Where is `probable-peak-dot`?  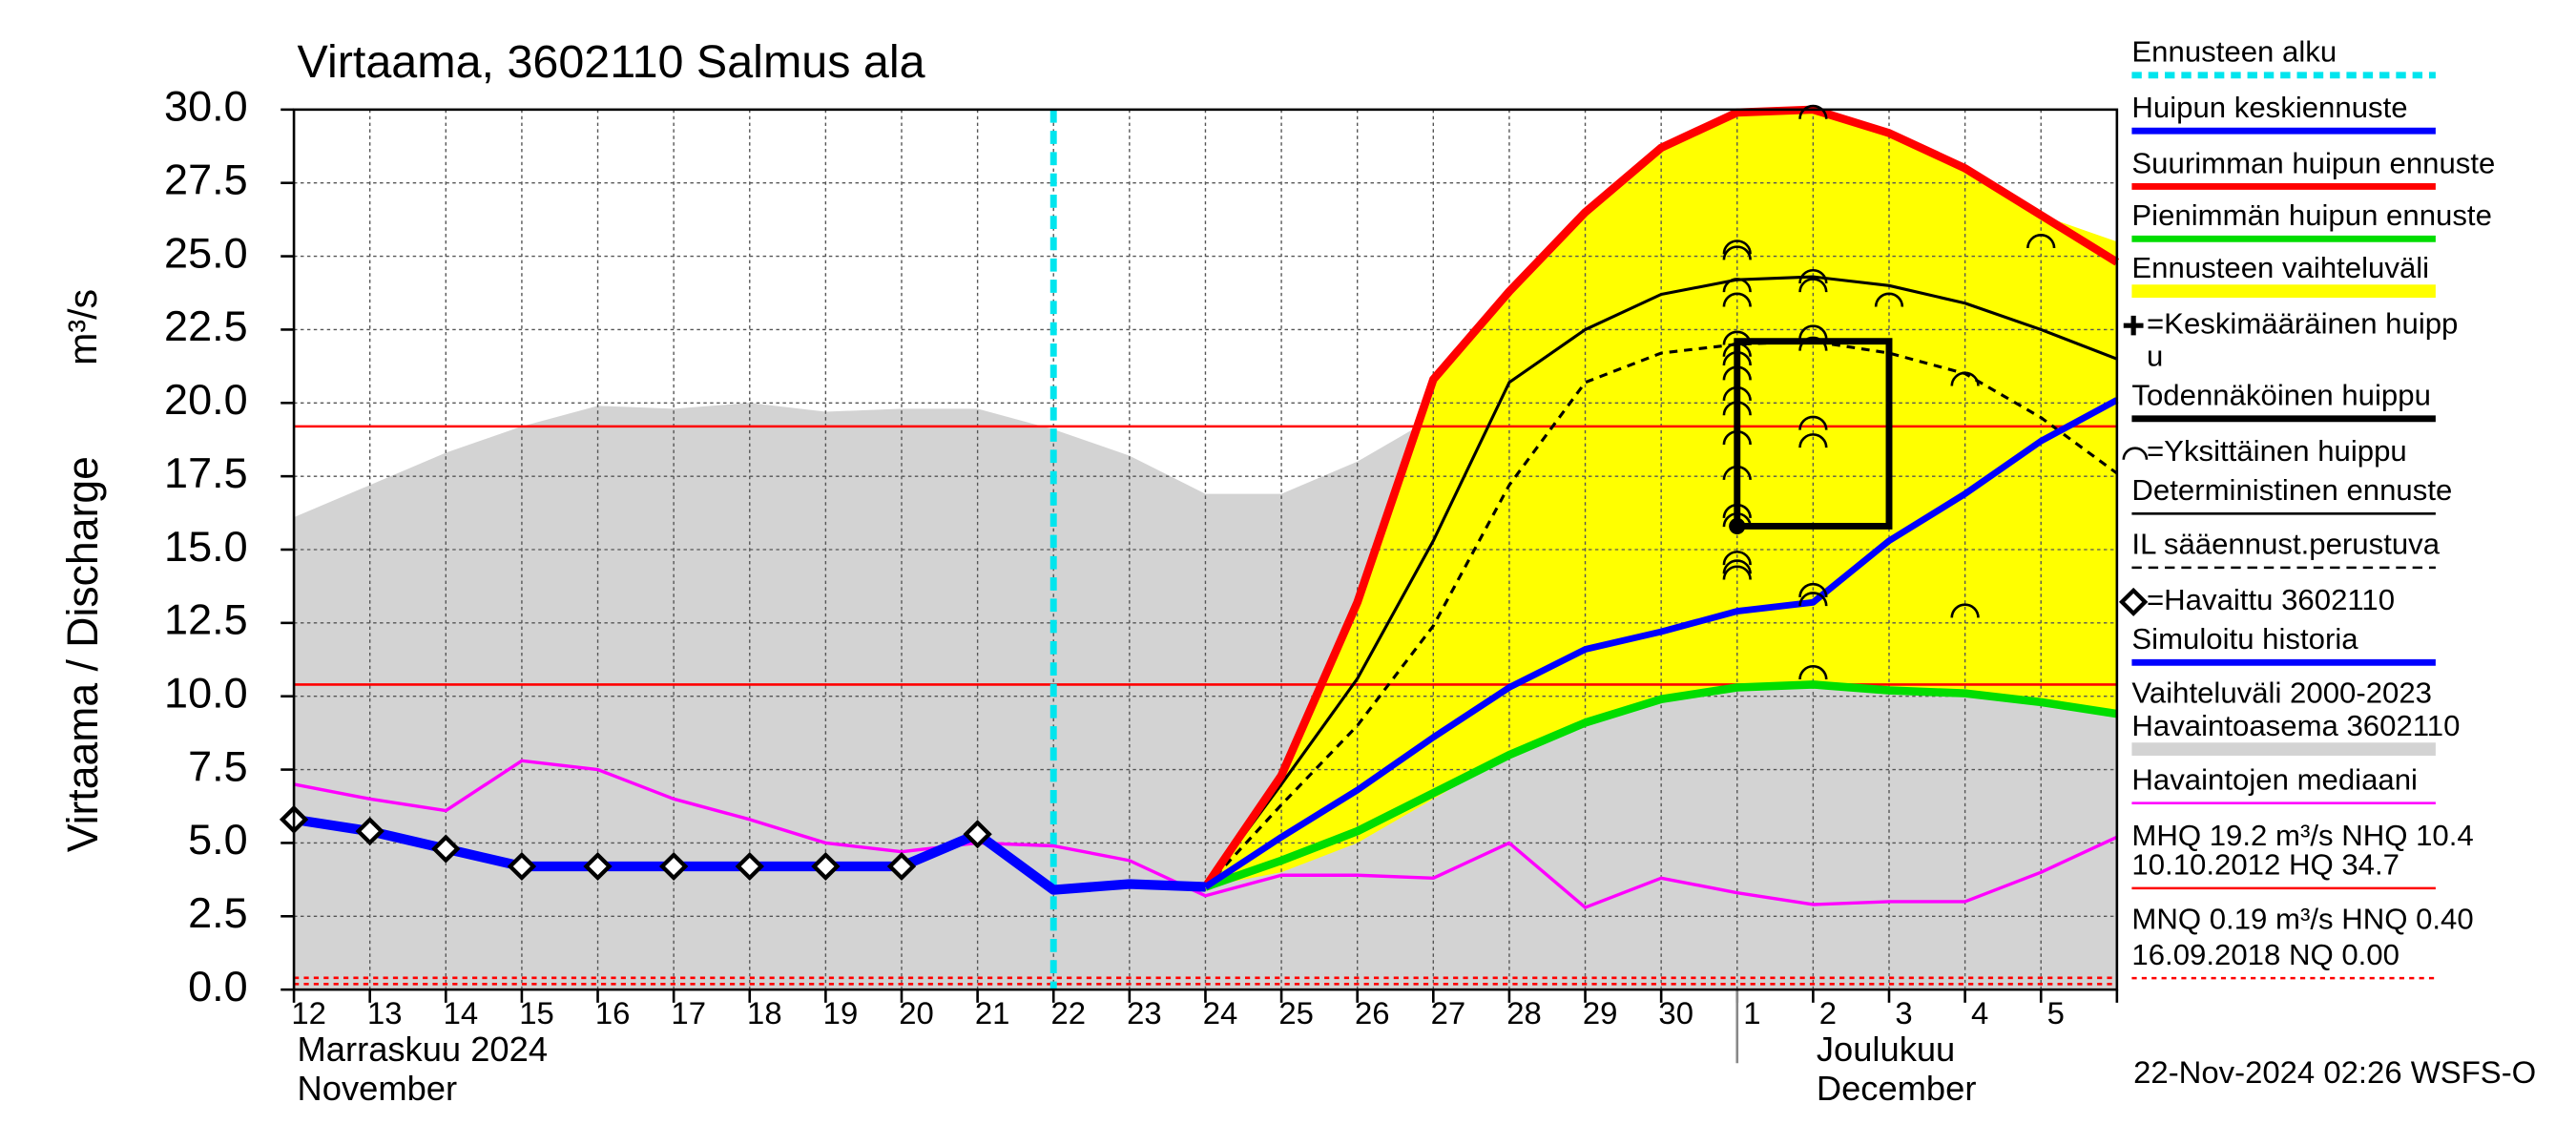
probable-peak-dot is located at coordinates (1737, 525).